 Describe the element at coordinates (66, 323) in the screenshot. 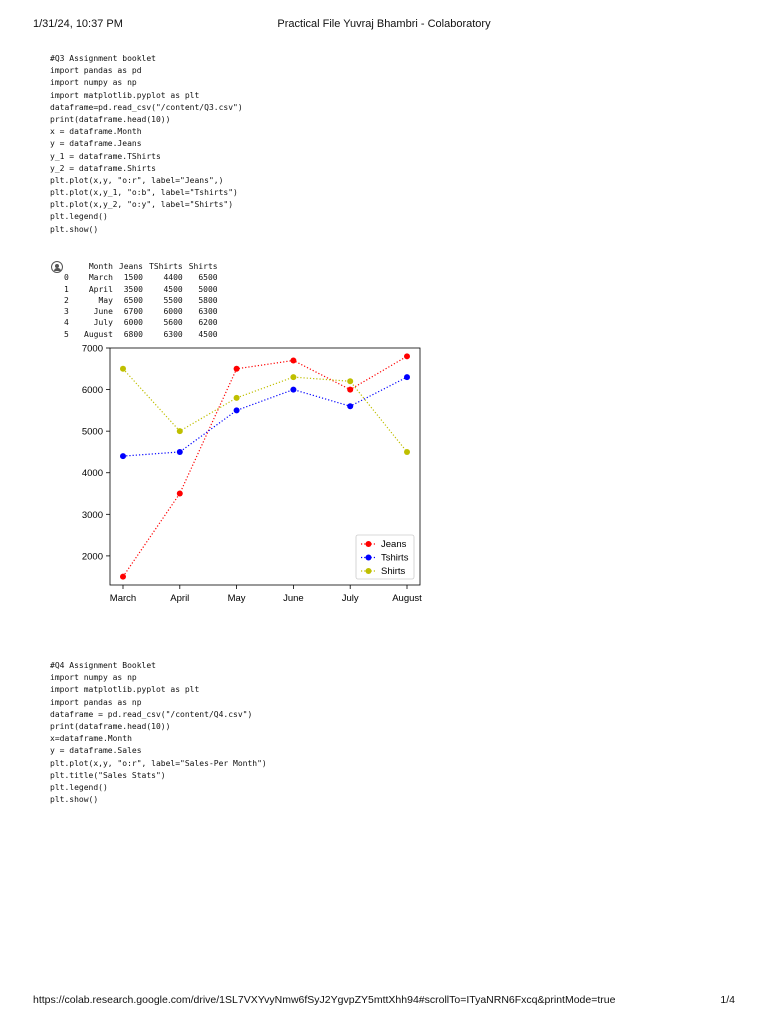

I see `table-cell: 4` at that location.